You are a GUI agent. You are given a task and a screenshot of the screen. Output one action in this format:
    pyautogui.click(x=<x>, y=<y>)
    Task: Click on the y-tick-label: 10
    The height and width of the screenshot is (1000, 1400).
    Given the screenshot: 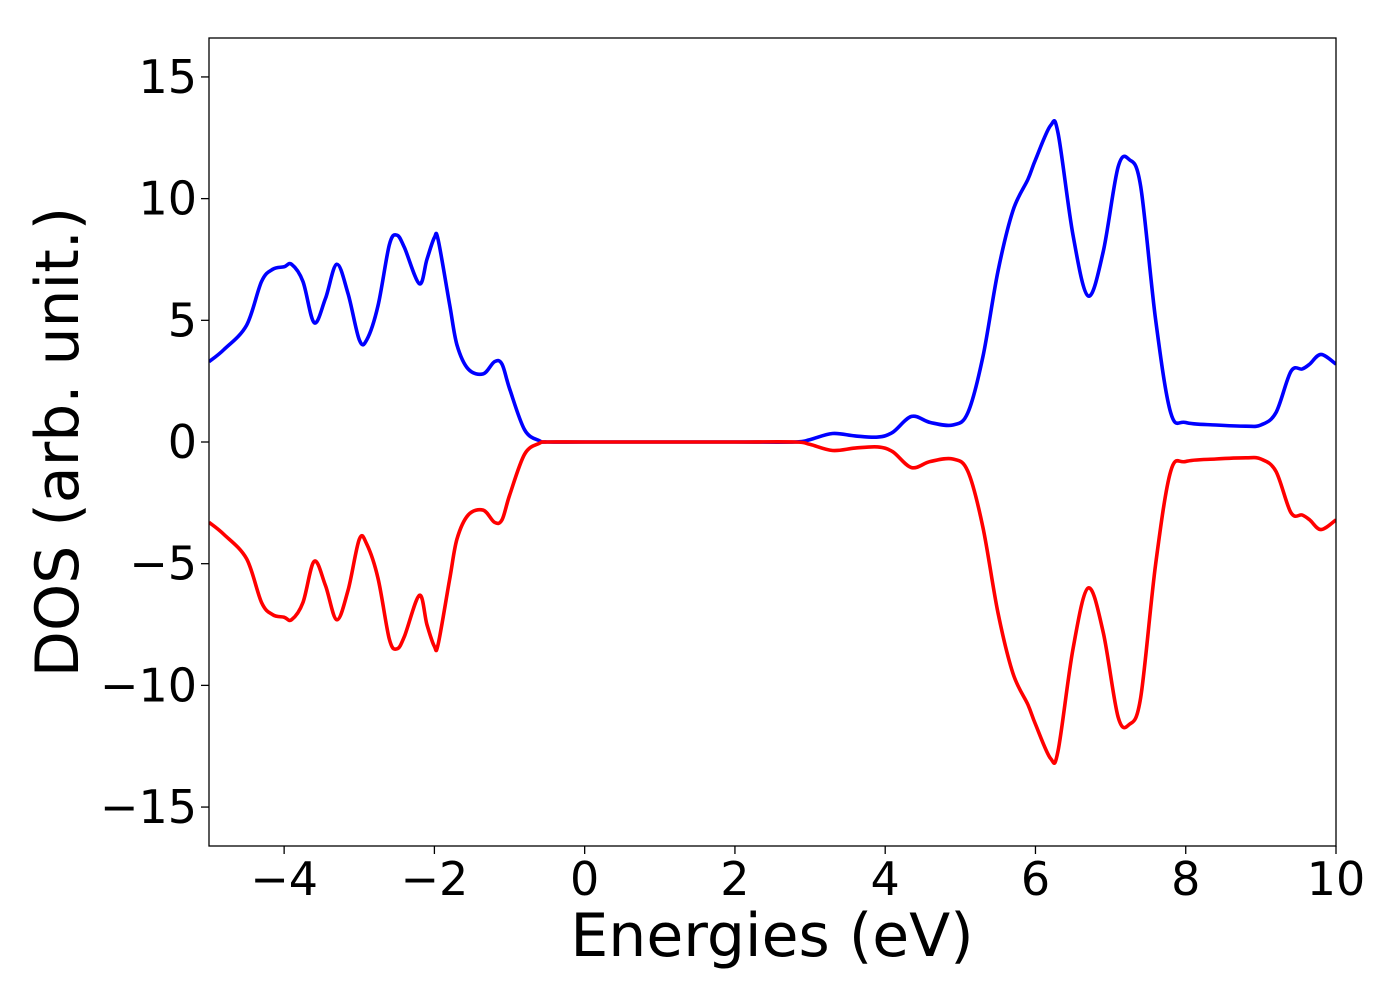 What is the action you would take?
    pyautogui.click(x=167, y=199)
    